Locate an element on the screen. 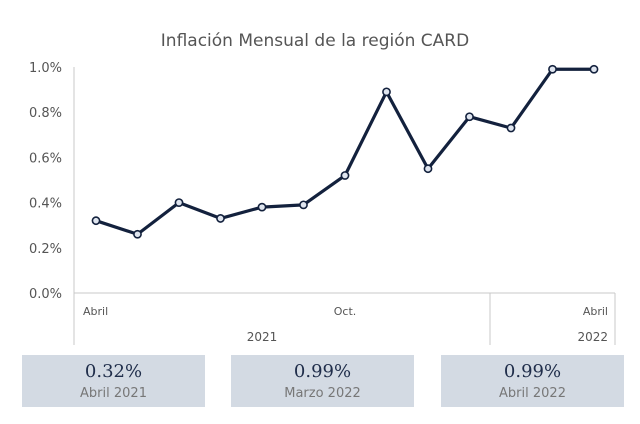  y-tick-label: 0.6% is located at coordinates (45, 158).